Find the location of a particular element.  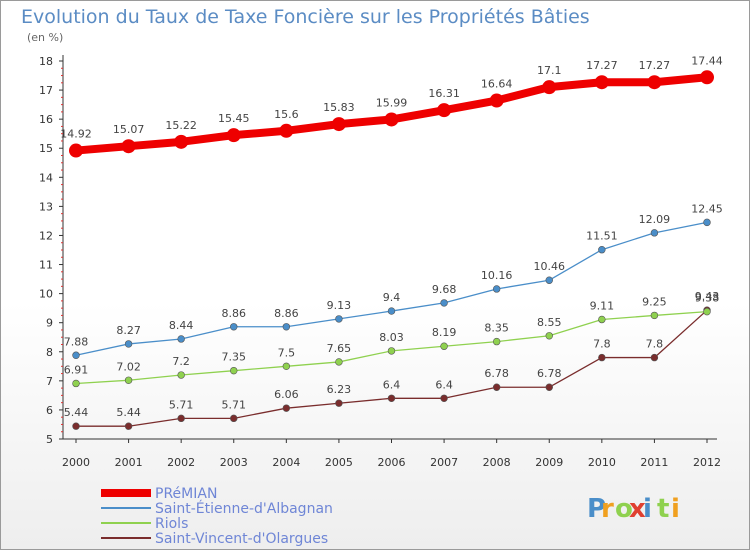

x-tick-label: 2001 is located at coordinates (129, 462).